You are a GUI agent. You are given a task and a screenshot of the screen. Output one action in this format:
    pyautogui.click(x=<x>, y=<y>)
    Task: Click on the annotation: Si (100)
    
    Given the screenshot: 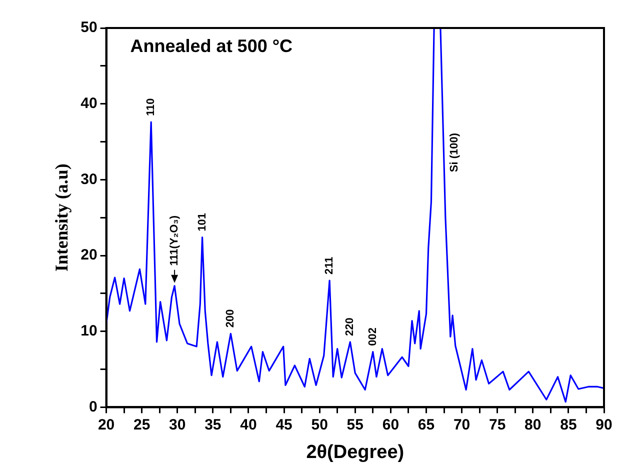 What is the action you would take?
    pyautogui.click(x=454, y=152)
    